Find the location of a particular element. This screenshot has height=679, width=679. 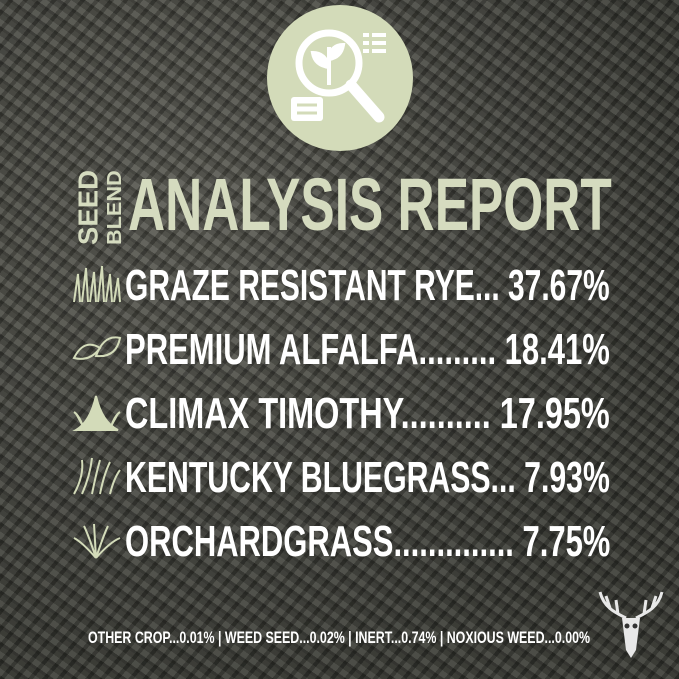

magnifier-plant-document-icon is located at coordinates (338, 76).